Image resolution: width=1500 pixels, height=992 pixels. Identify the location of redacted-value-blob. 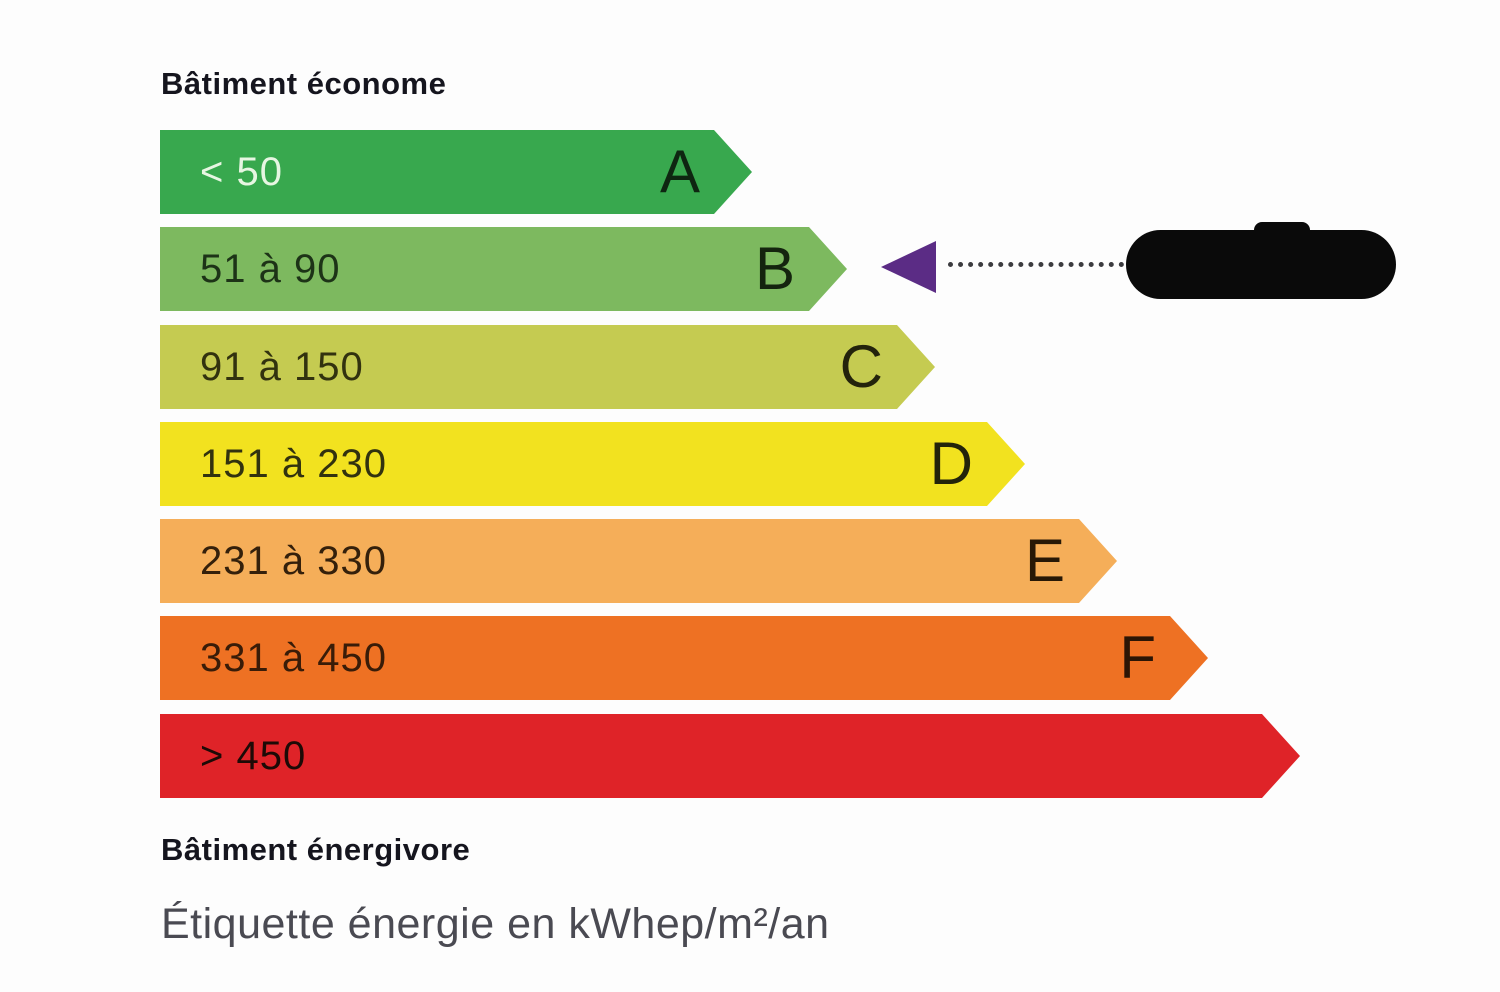
(1261, 260).